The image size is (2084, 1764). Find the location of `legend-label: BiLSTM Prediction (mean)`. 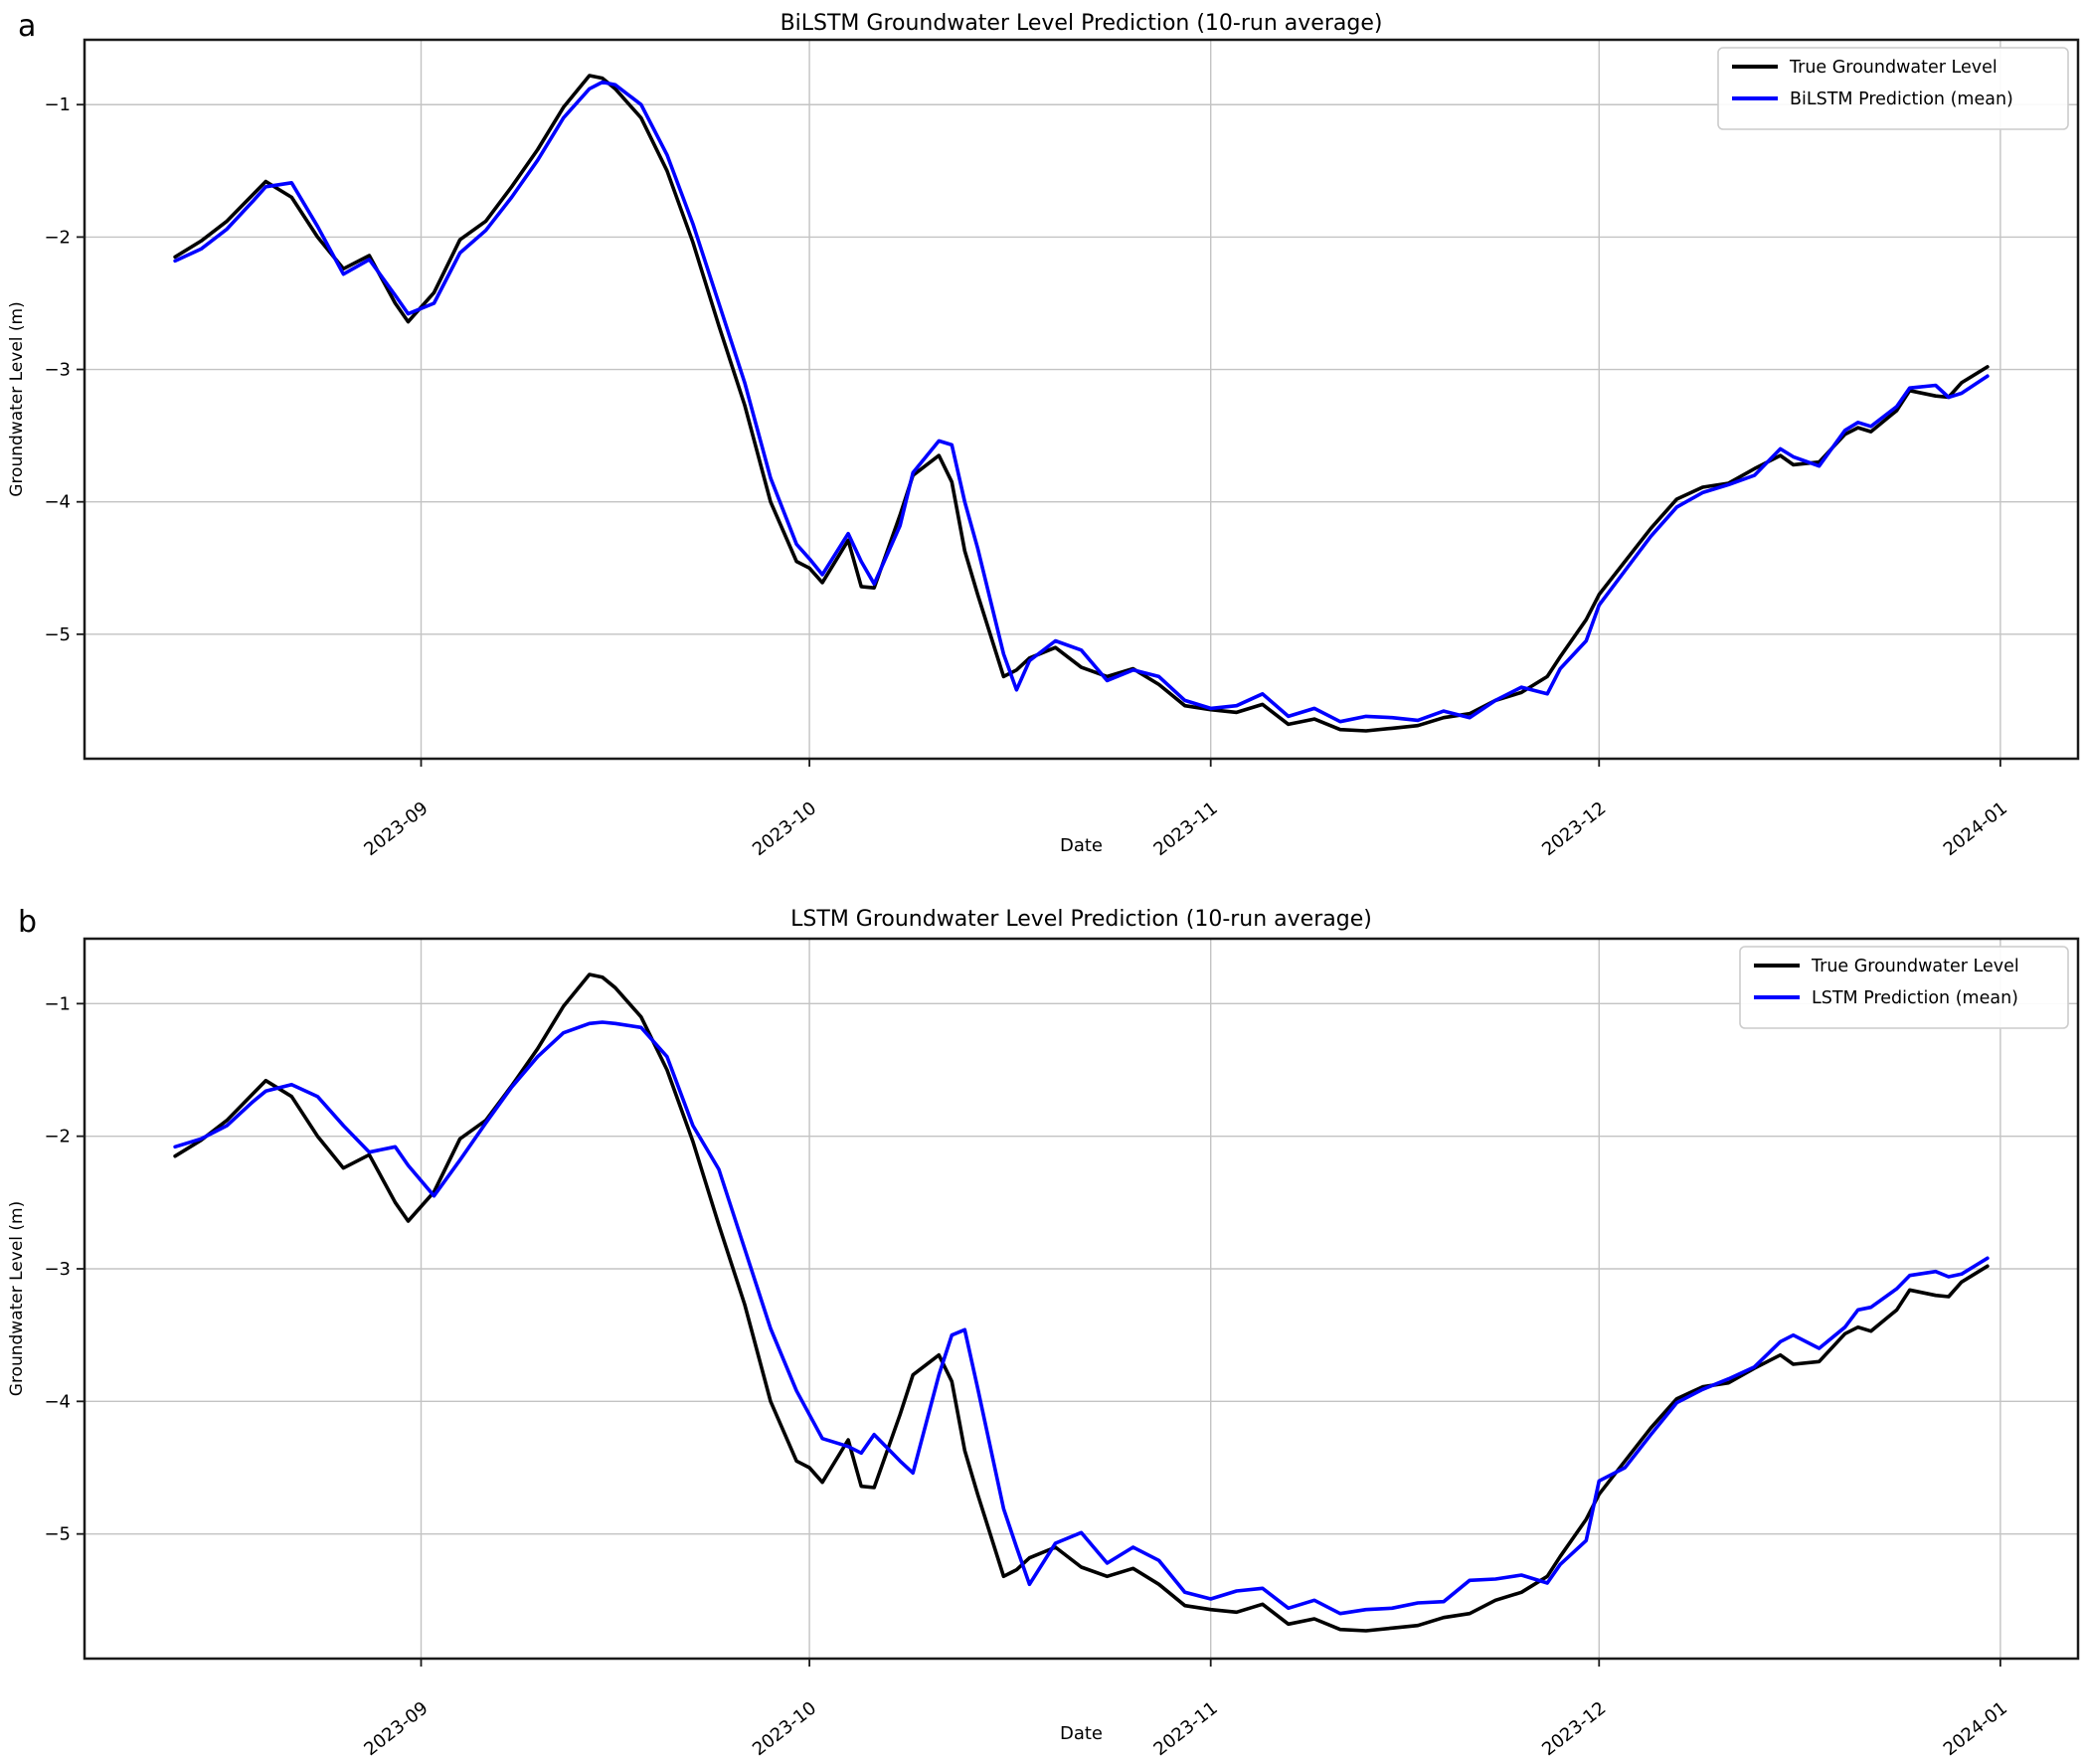

legend-label: BiLSTM Prediction (mean) is located at coordinates (1901, 99).